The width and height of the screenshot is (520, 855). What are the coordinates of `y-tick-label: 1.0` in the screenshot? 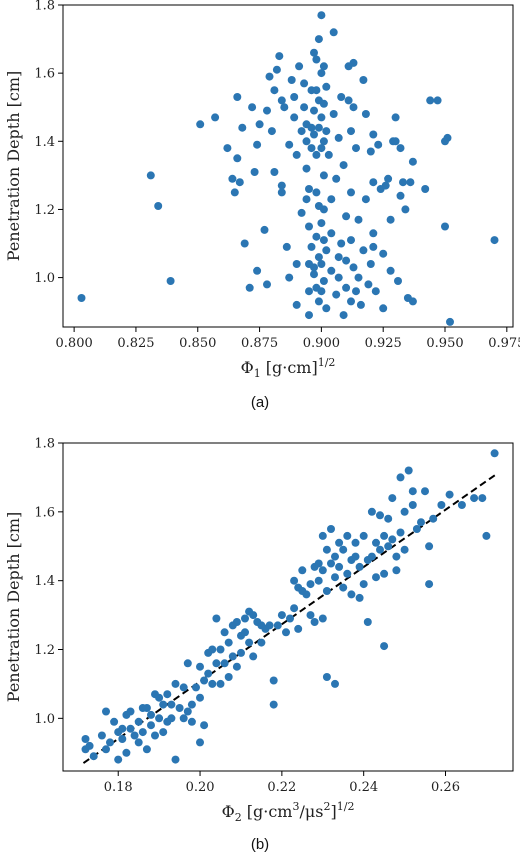 It's located at (44, 719).